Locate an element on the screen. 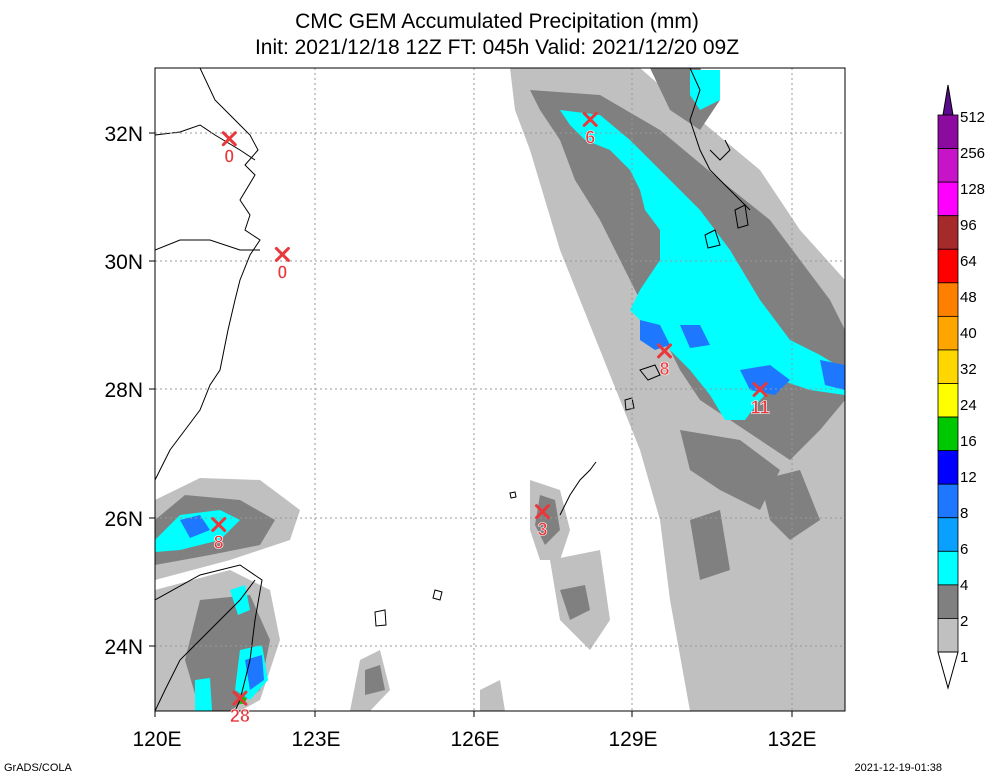 The width and height of the screenshot is (1000, 779). station-marker: 11 is located at coordinates (760, 400).